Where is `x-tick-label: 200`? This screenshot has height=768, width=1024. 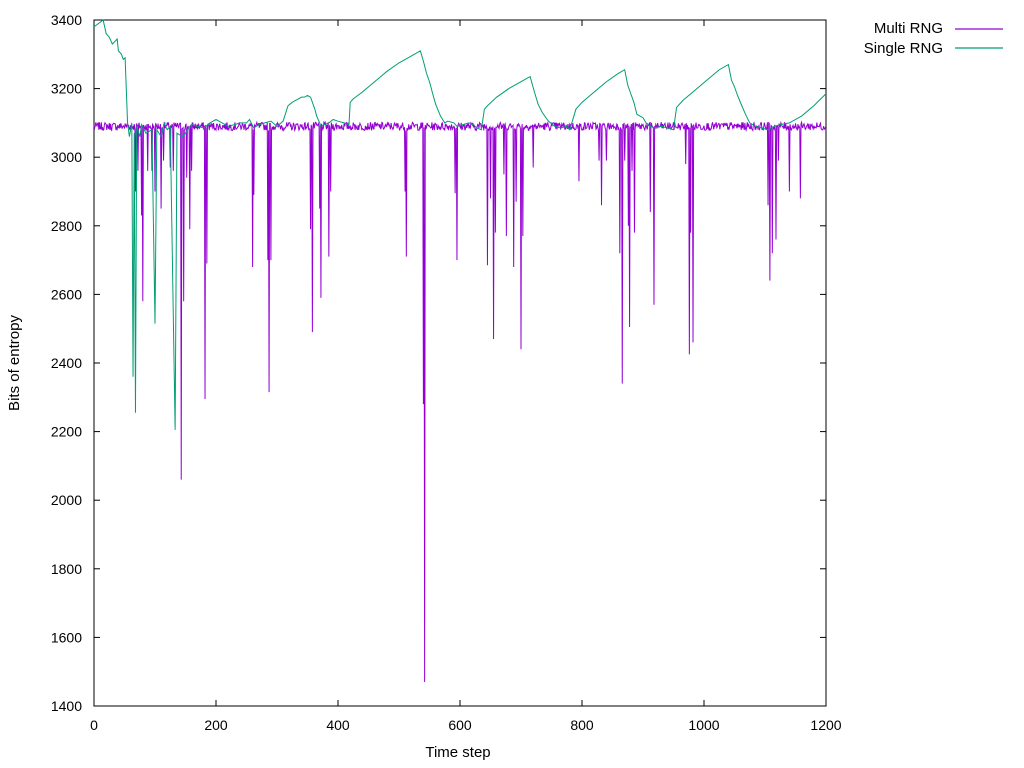 x-tick-label: 200 is located at coordinates (216, 725).